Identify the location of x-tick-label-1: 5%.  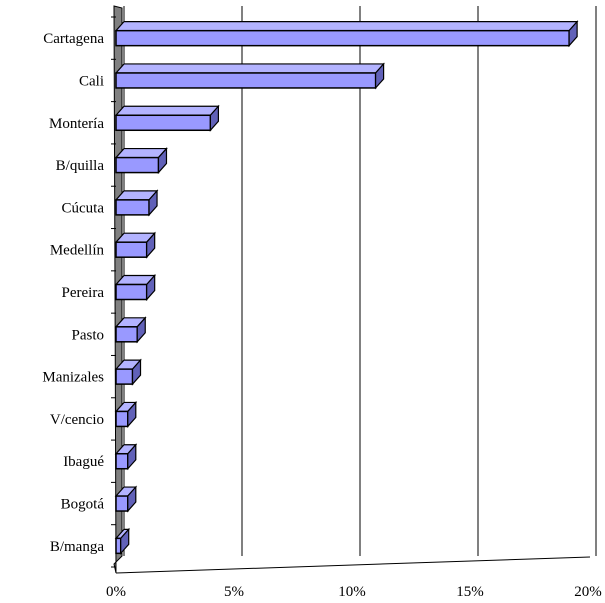
(234, 592).